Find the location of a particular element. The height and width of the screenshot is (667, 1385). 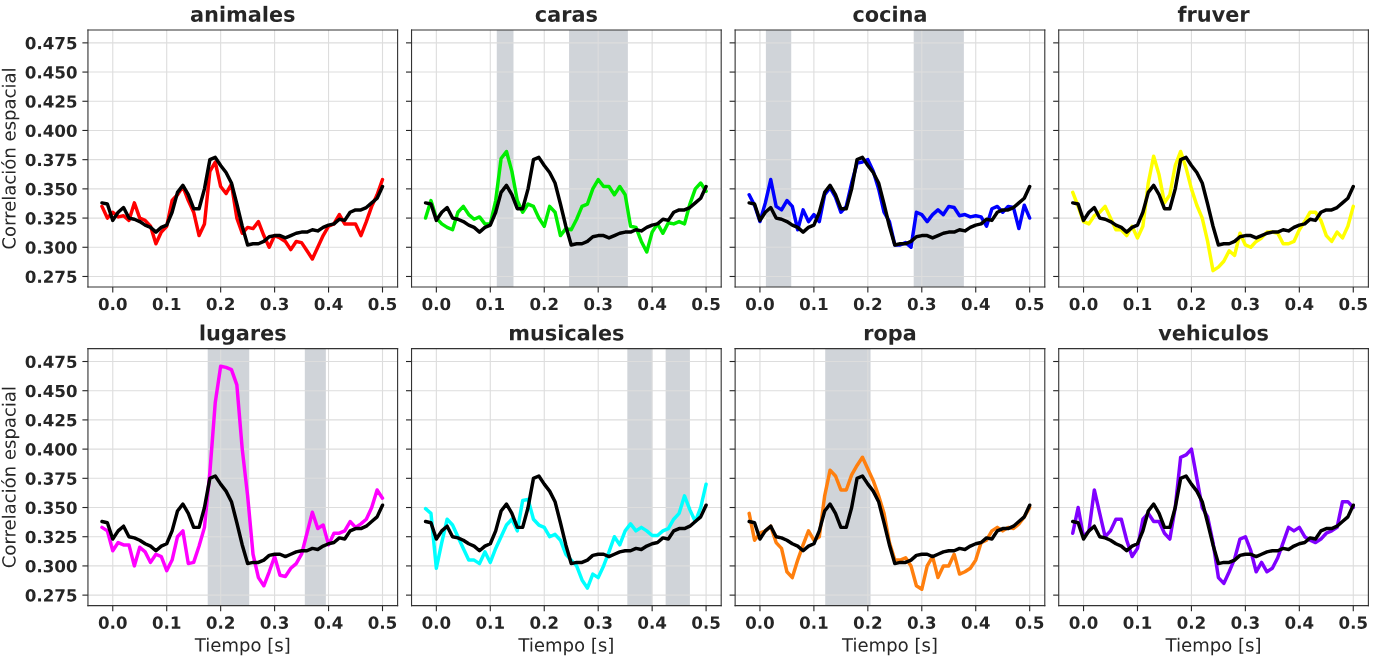

chart-title: lugares is located at coordinates (243, 334).